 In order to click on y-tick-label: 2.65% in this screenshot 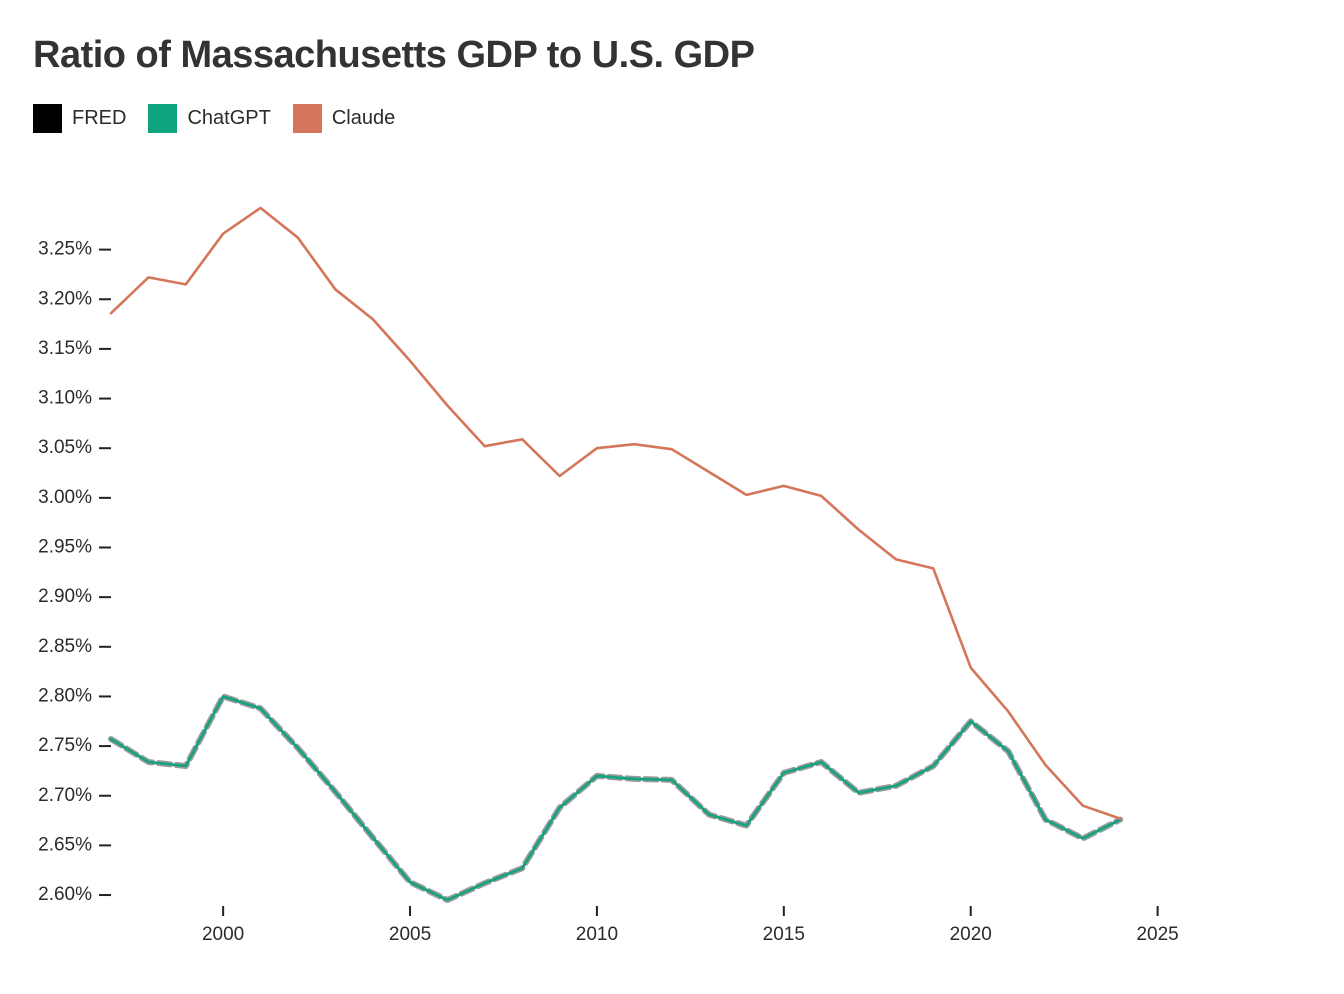, I will do `click(65, 844)`.